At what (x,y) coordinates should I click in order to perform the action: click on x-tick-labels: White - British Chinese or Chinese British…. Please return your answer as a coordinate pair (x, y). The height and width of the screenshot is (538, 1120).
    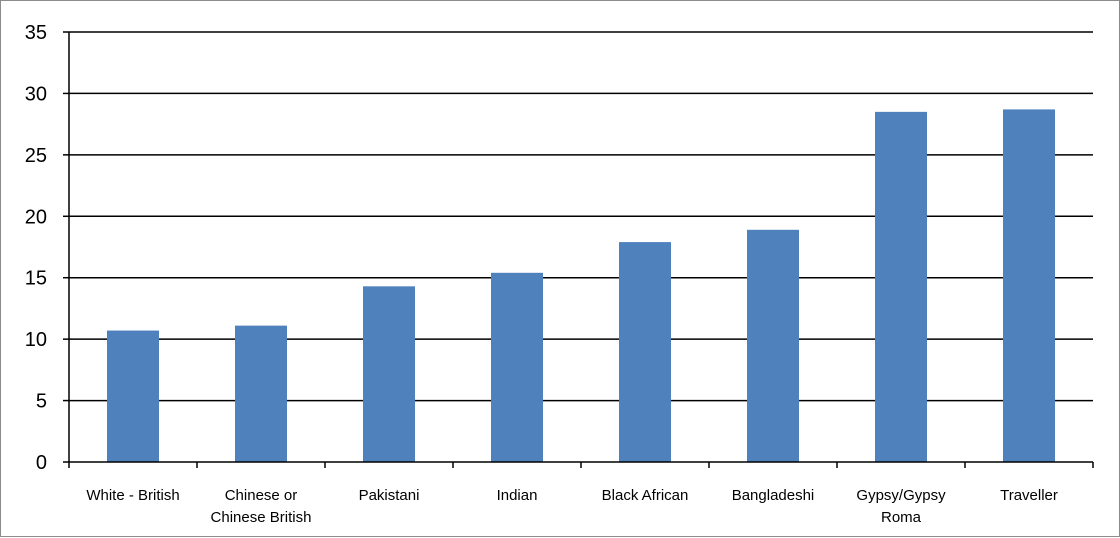
    Looking at the image, I should click on (572, 506).